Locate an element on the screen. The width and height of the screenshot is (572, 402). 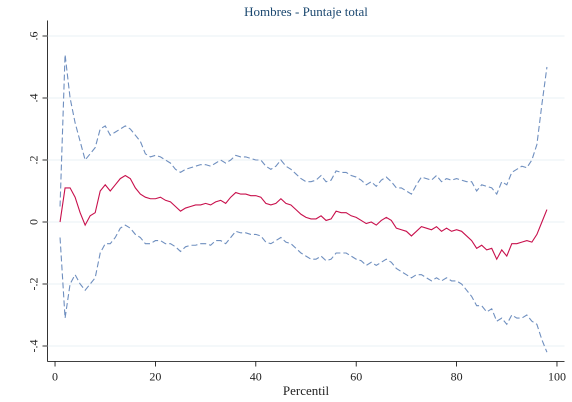
y-tick-label: .2 is located at coordinates (33, 160).